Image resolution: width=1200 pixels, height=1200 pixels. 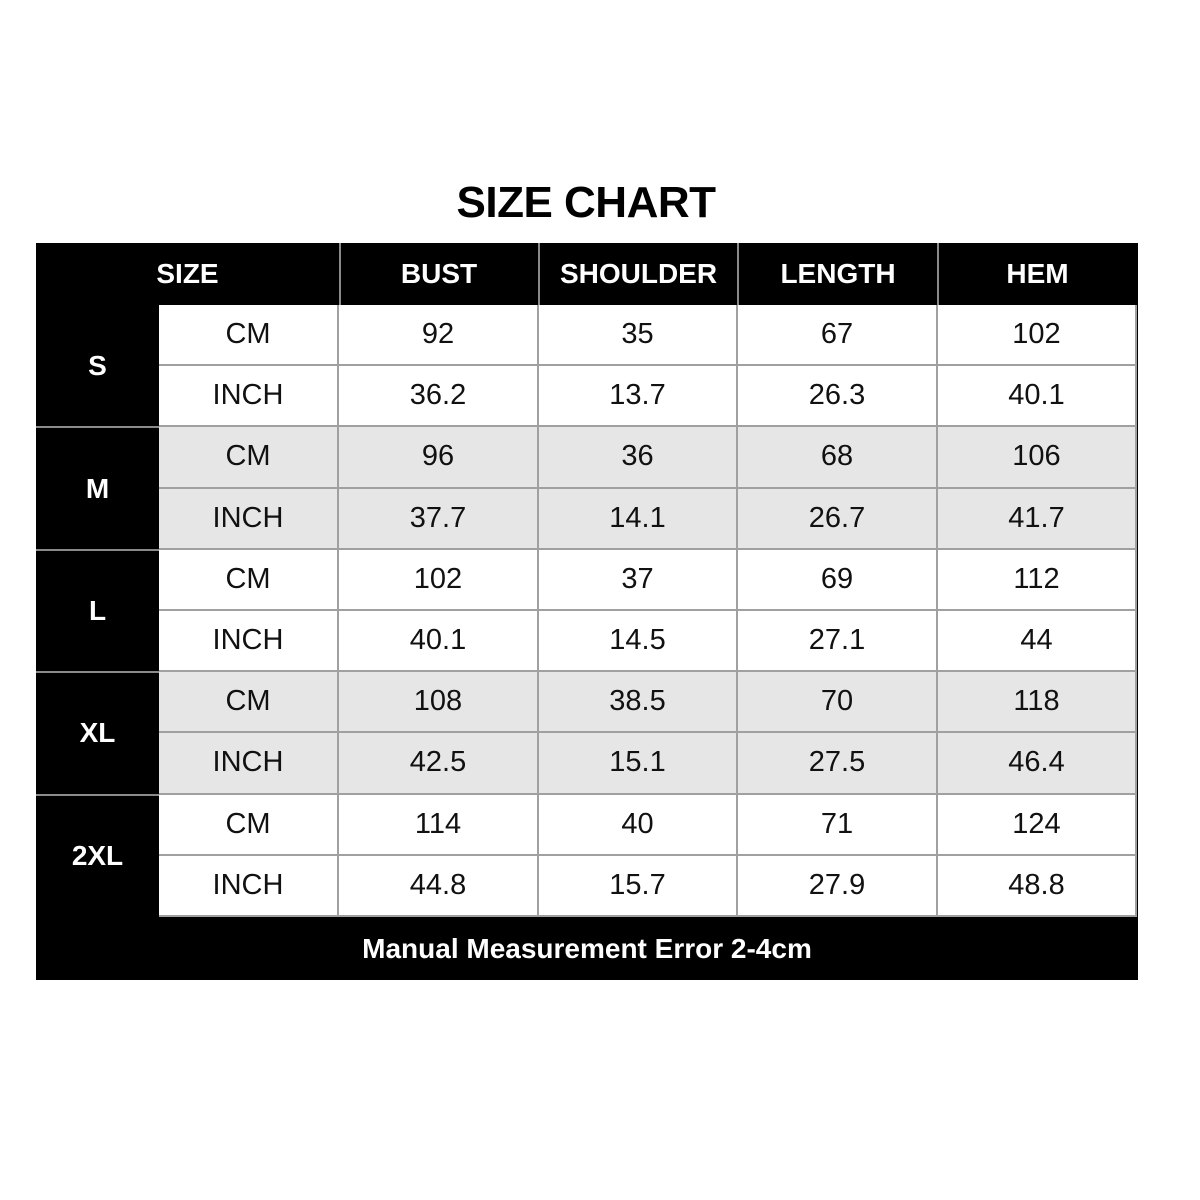 What do you see at coordinates (1037, 519) in the screenshot?
I see `value-hem-inch: 41.7` at bounding box center [1037, 519].